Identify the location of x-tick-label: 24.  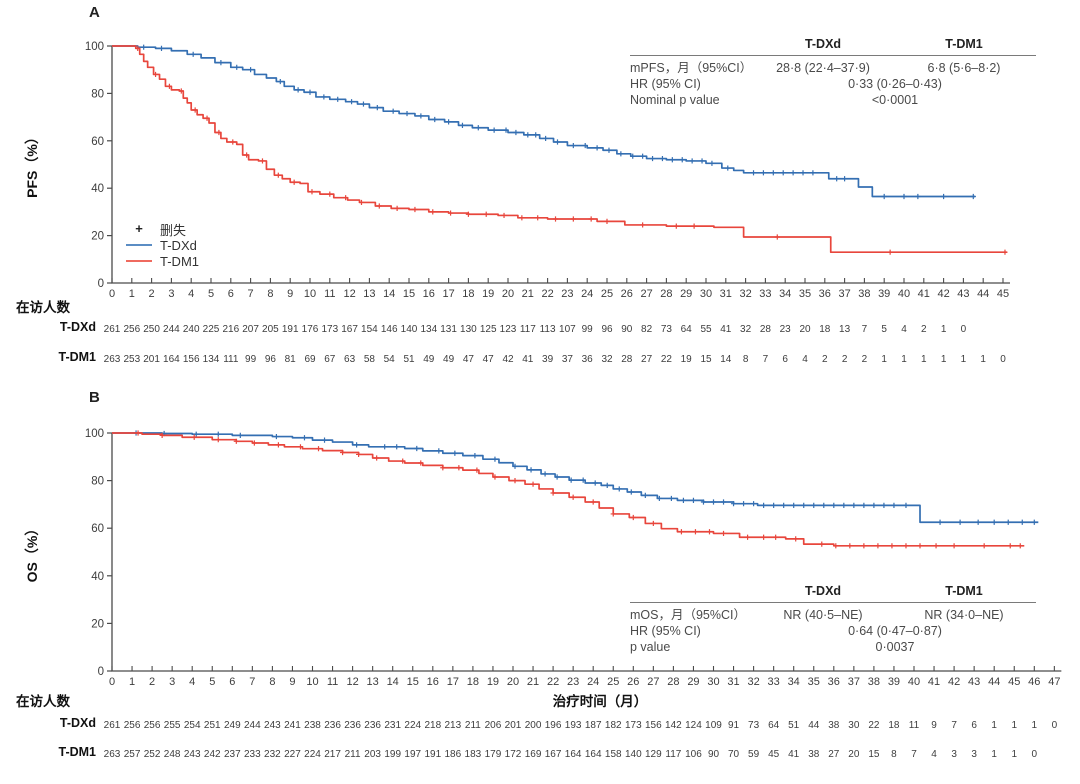
(593, 682).